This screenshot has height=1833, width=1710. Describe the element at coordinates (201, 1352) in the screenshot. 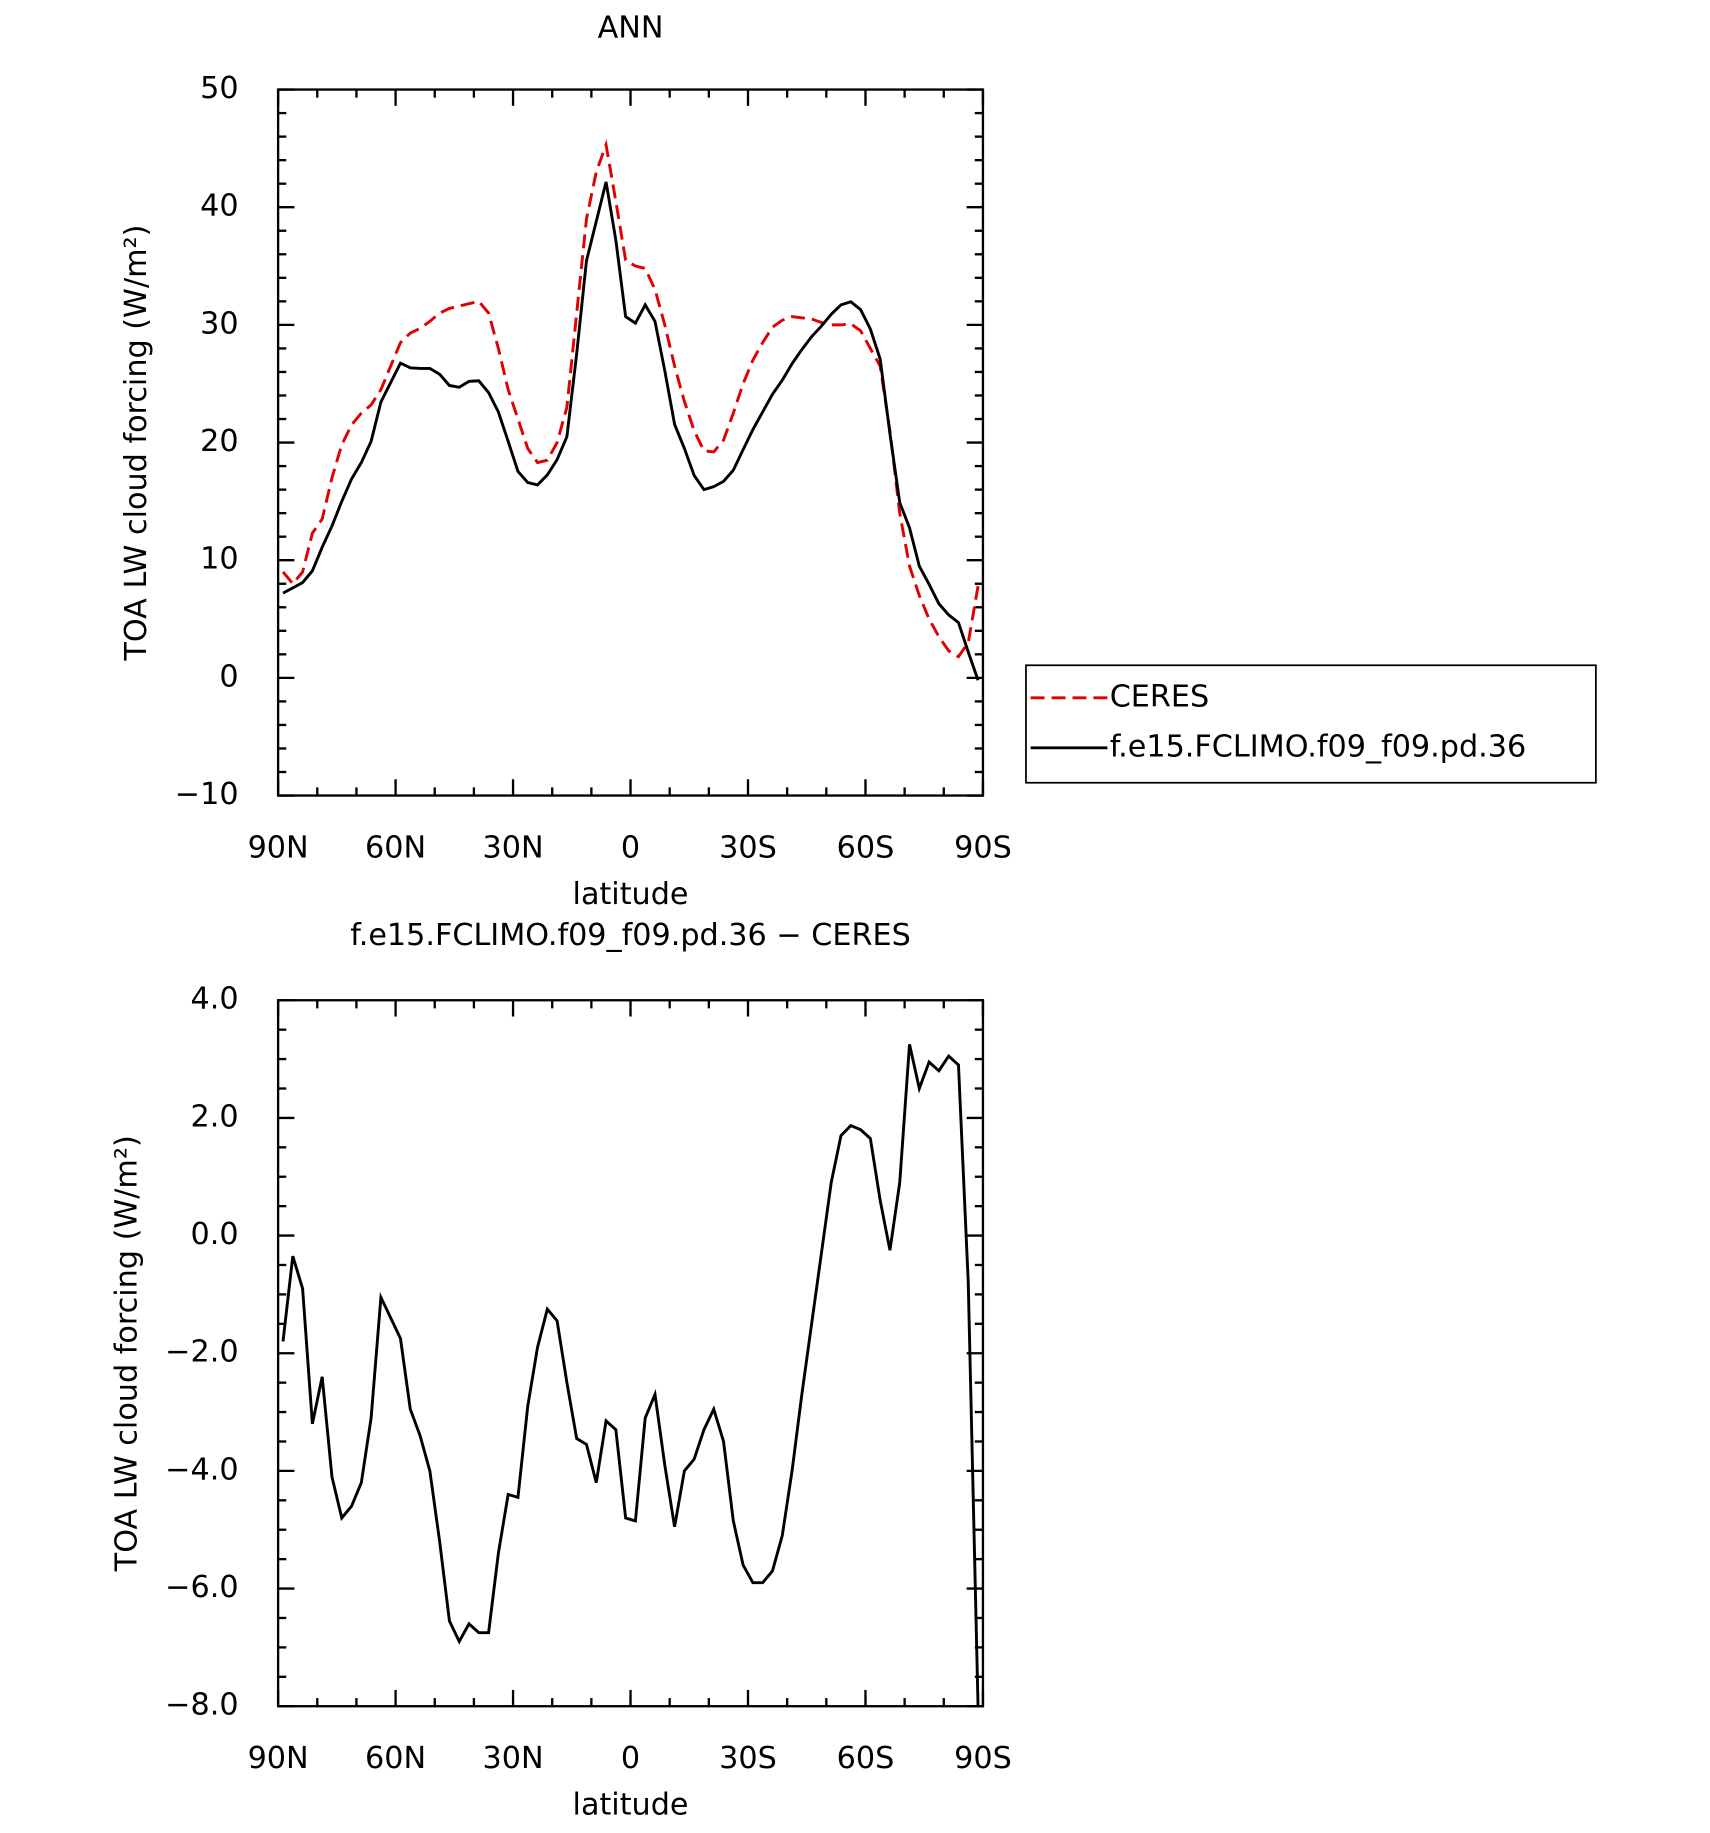

I see `y-tick-label: −2.0` at that location.